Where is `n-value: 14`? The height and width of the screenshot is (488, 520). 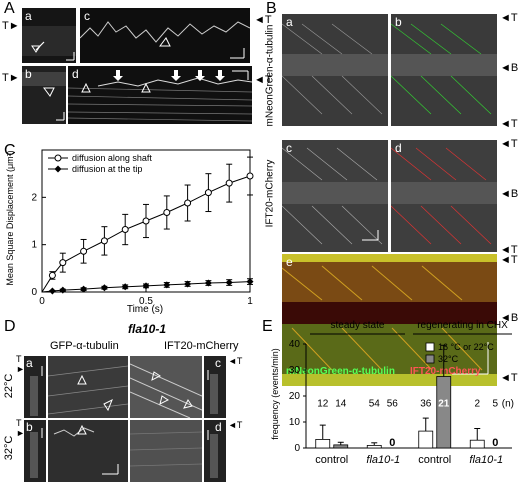 n-value: 14 is located at coordinates (341, 403).